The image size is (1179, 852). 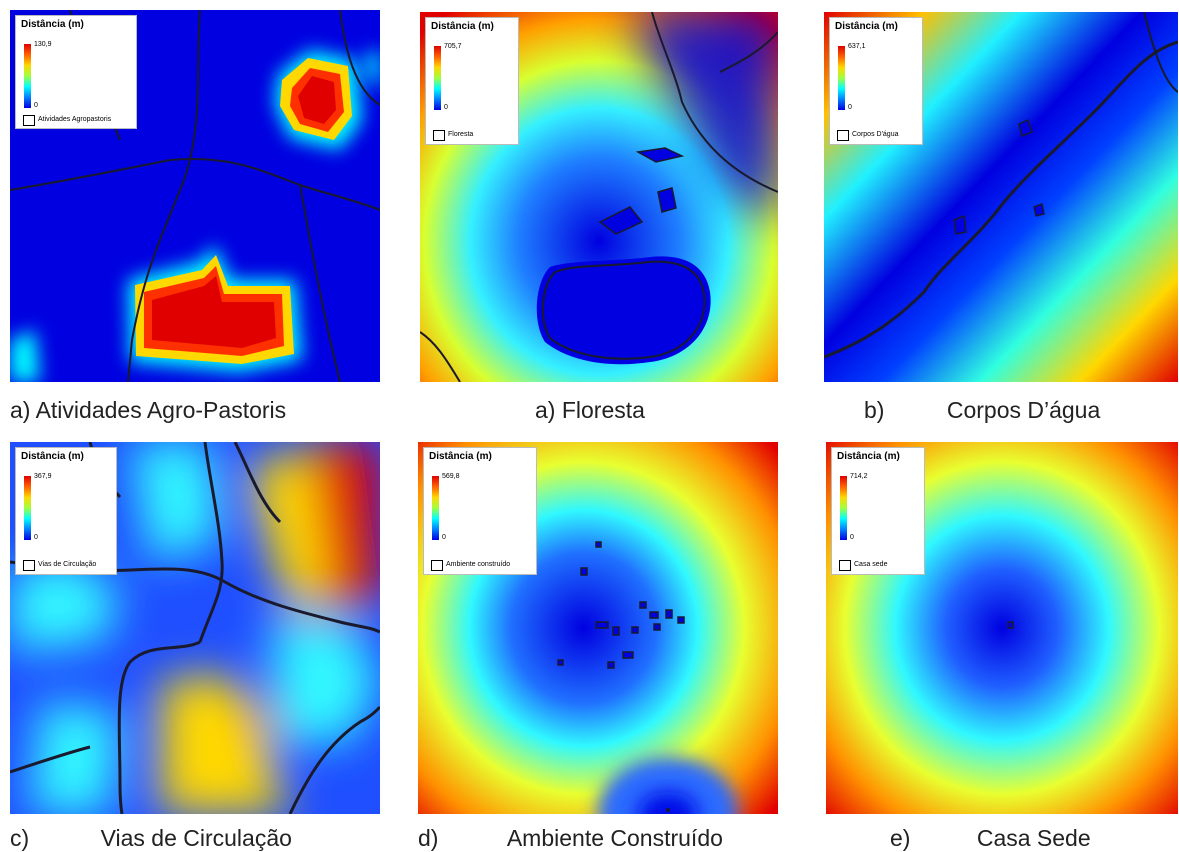 I want to click on caption-text: Corpos D’água, so click(x=1023, y=410).